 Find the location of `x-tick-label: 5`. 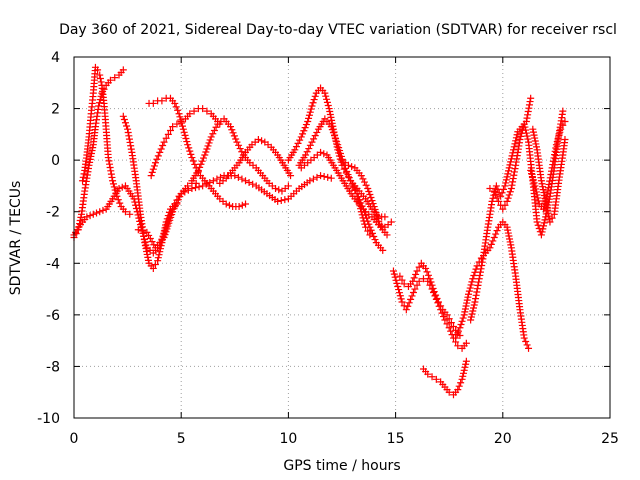

x-tick-label: 5 is located at coordinates (181, 439).